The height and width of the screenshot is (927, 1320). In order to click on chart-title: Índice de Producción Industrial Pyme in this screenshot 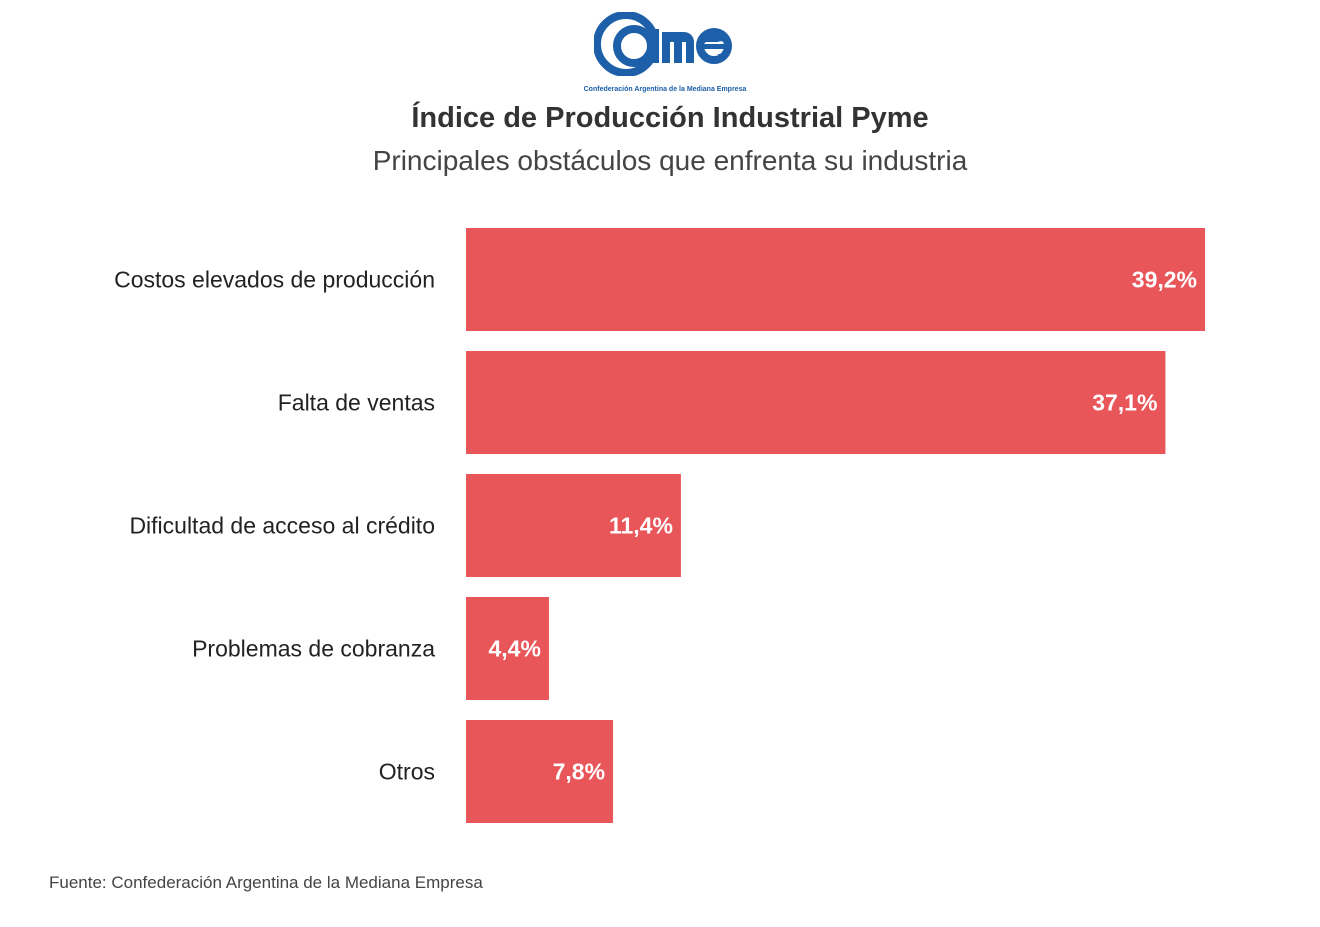, I will do `click(670, 118)`.